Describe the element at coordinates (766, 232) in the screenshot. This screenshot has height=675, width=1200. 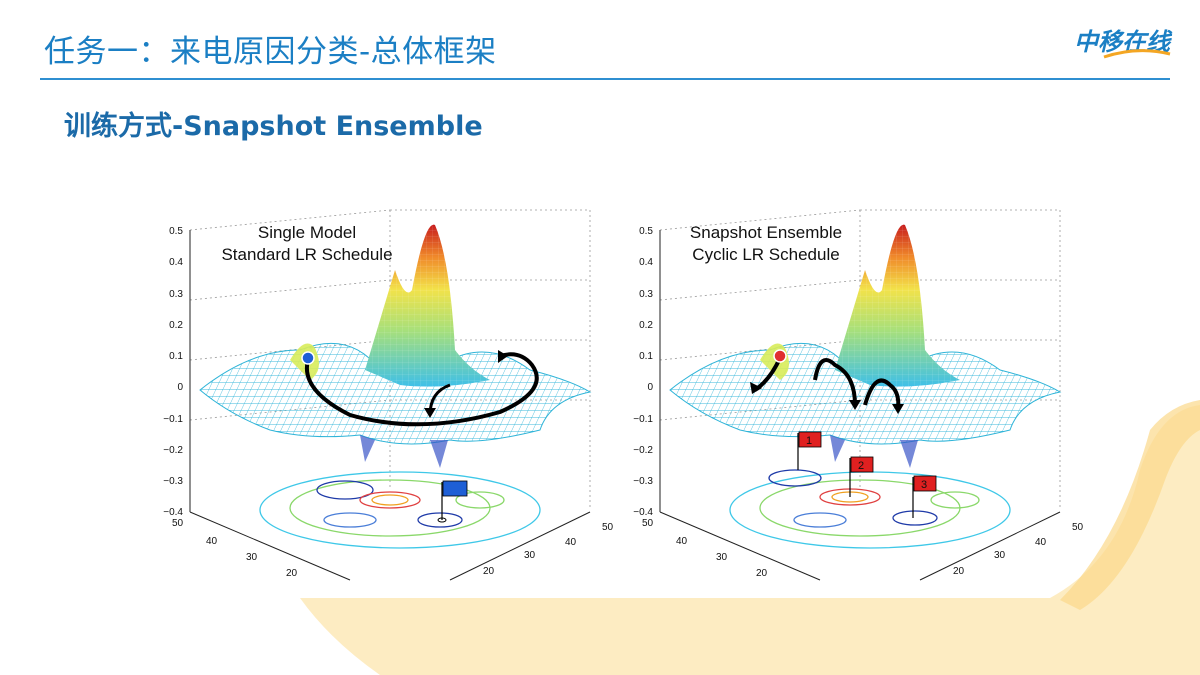
I see `right-label-line1: Snapshot Ensemble` at that location.